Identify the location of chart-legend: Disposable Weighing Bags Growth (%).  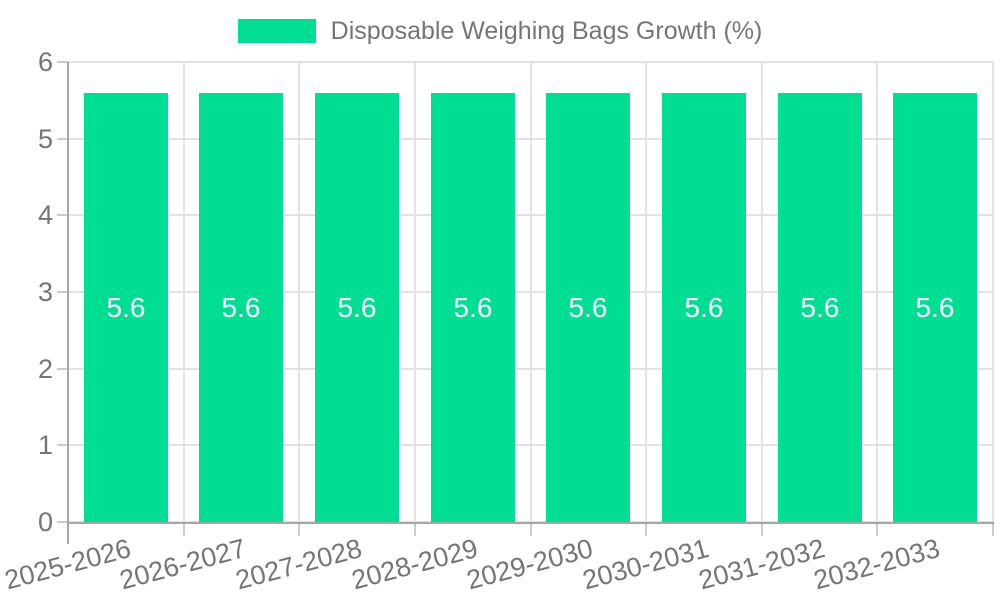
(500, 31).